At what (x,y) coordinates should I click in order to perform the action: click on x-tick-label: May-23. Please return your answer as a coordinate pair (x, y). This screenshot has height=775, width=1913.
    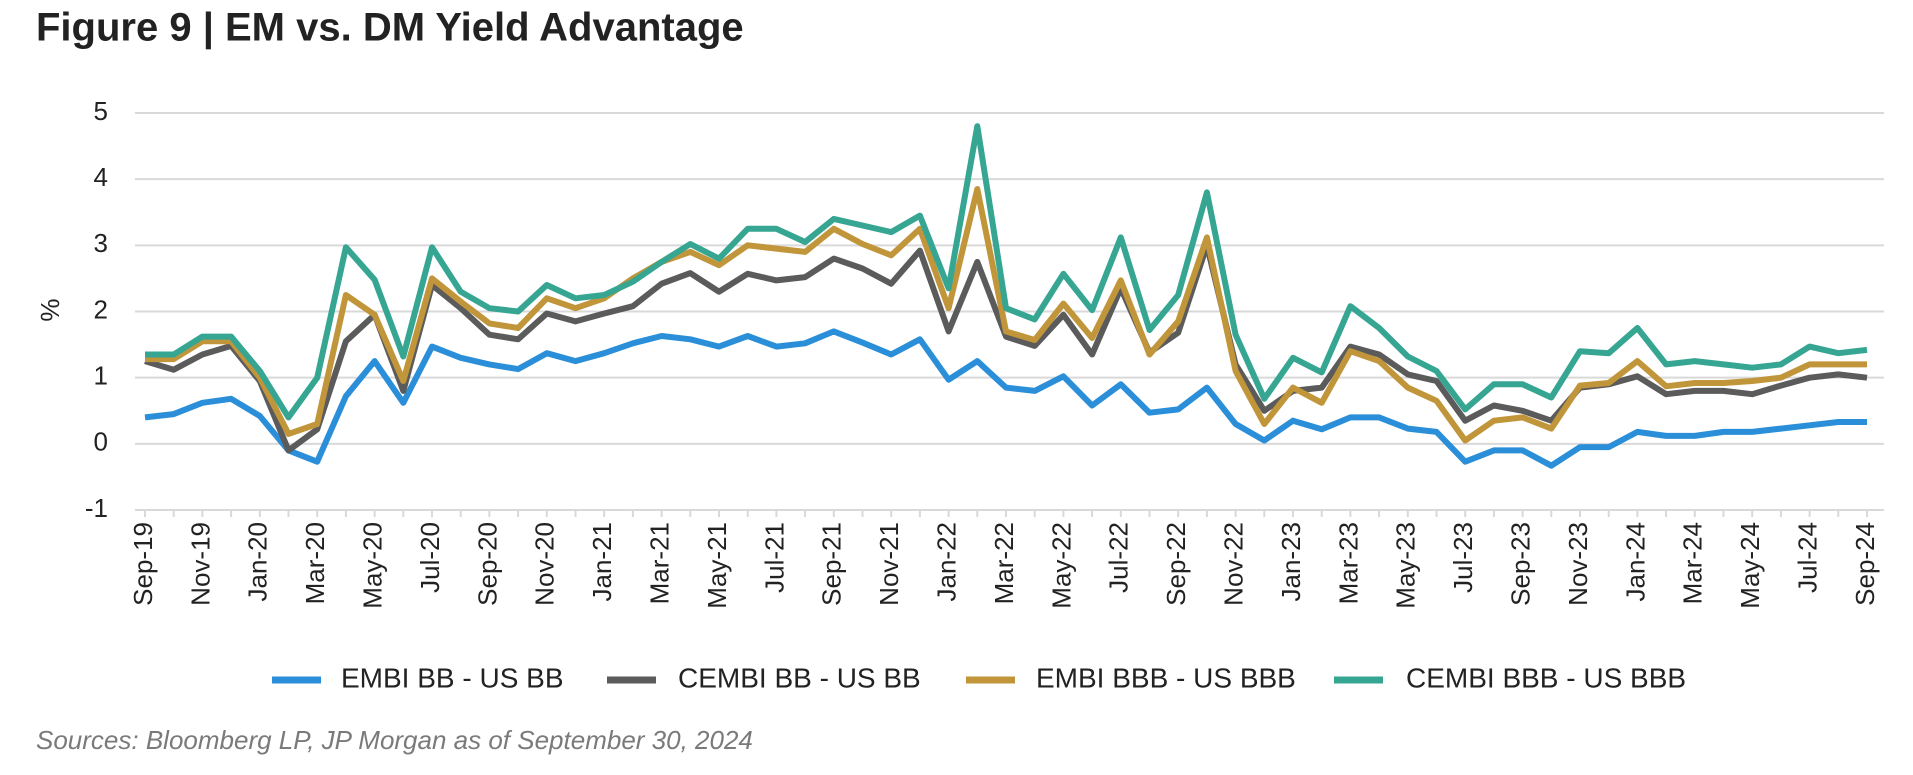
    Looking at the image, I should click on (1406, 565).